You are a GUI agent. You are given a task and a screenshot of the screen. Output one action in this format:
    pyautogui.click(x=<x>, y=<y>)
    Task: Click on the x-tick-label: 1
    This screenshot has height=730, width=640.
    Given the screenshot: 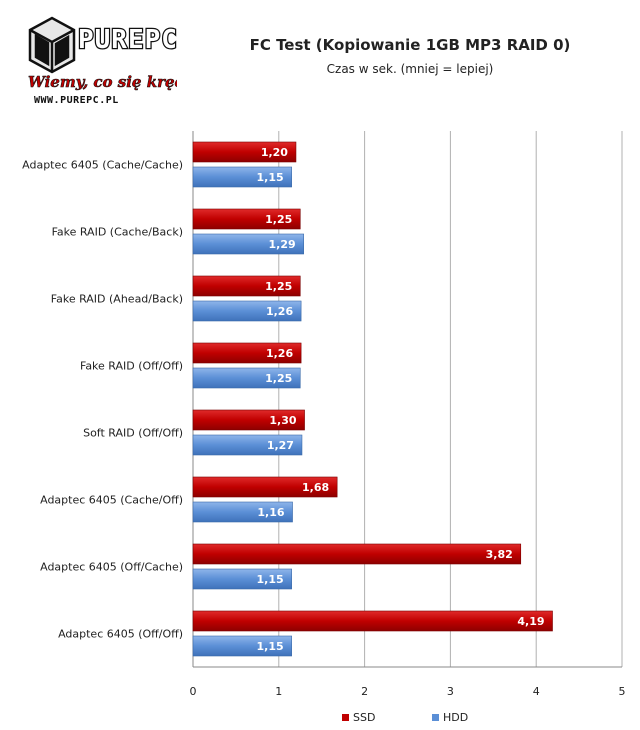 What is the action you would take?
    pyautogui.click(x=278, y=691)
    